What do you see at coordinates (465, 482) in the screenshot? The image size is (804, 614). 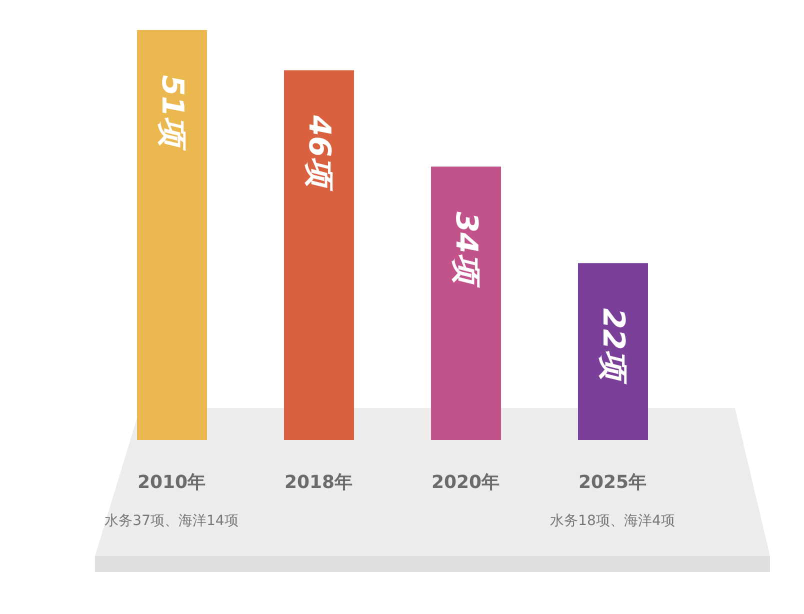 I see `x-tick-label: 2020年` at bounding box center [465, 482].